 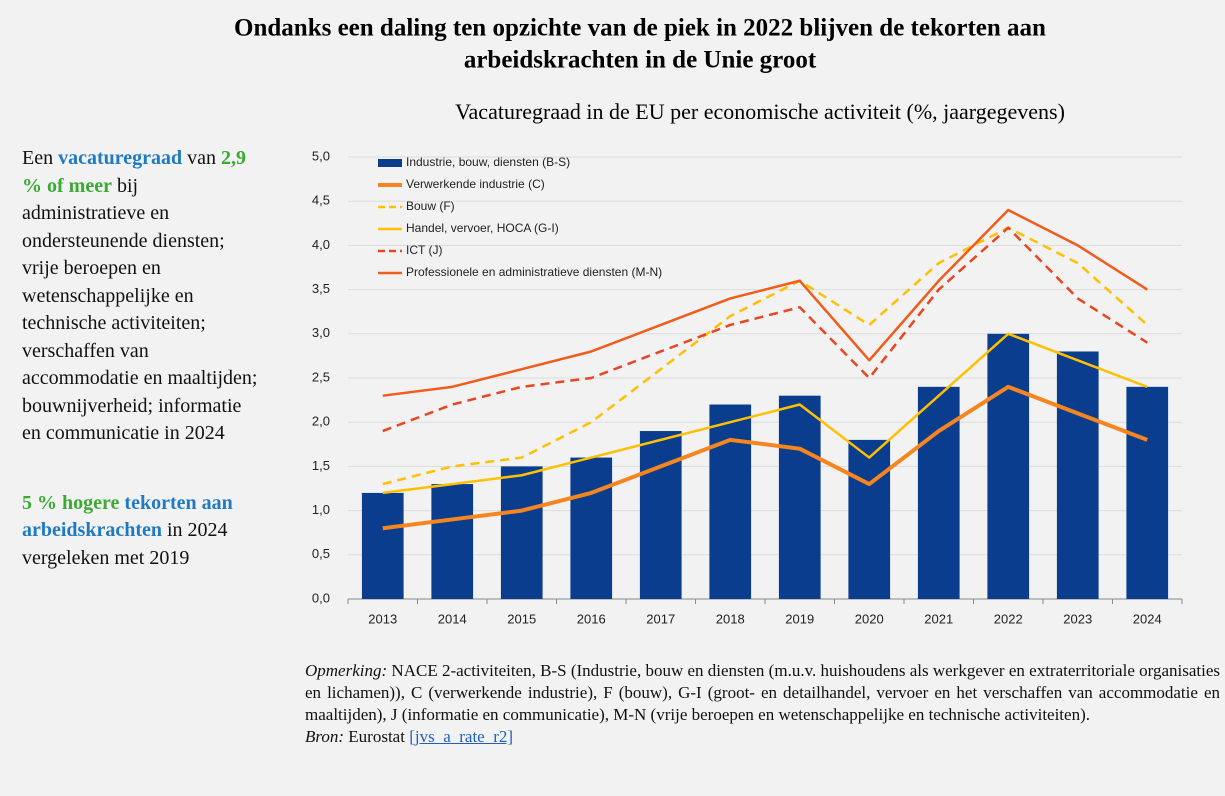 What do you see at coordinates (321, 421) in the screenshot?
I see `y-tick-label: 2,0` at bounding box center [321, 421].